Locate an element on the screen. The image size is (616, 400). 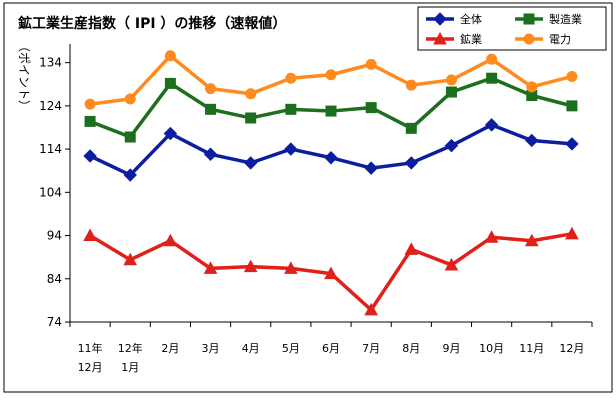
x-tick-label: 7月 is located at coordinates (371, 348).